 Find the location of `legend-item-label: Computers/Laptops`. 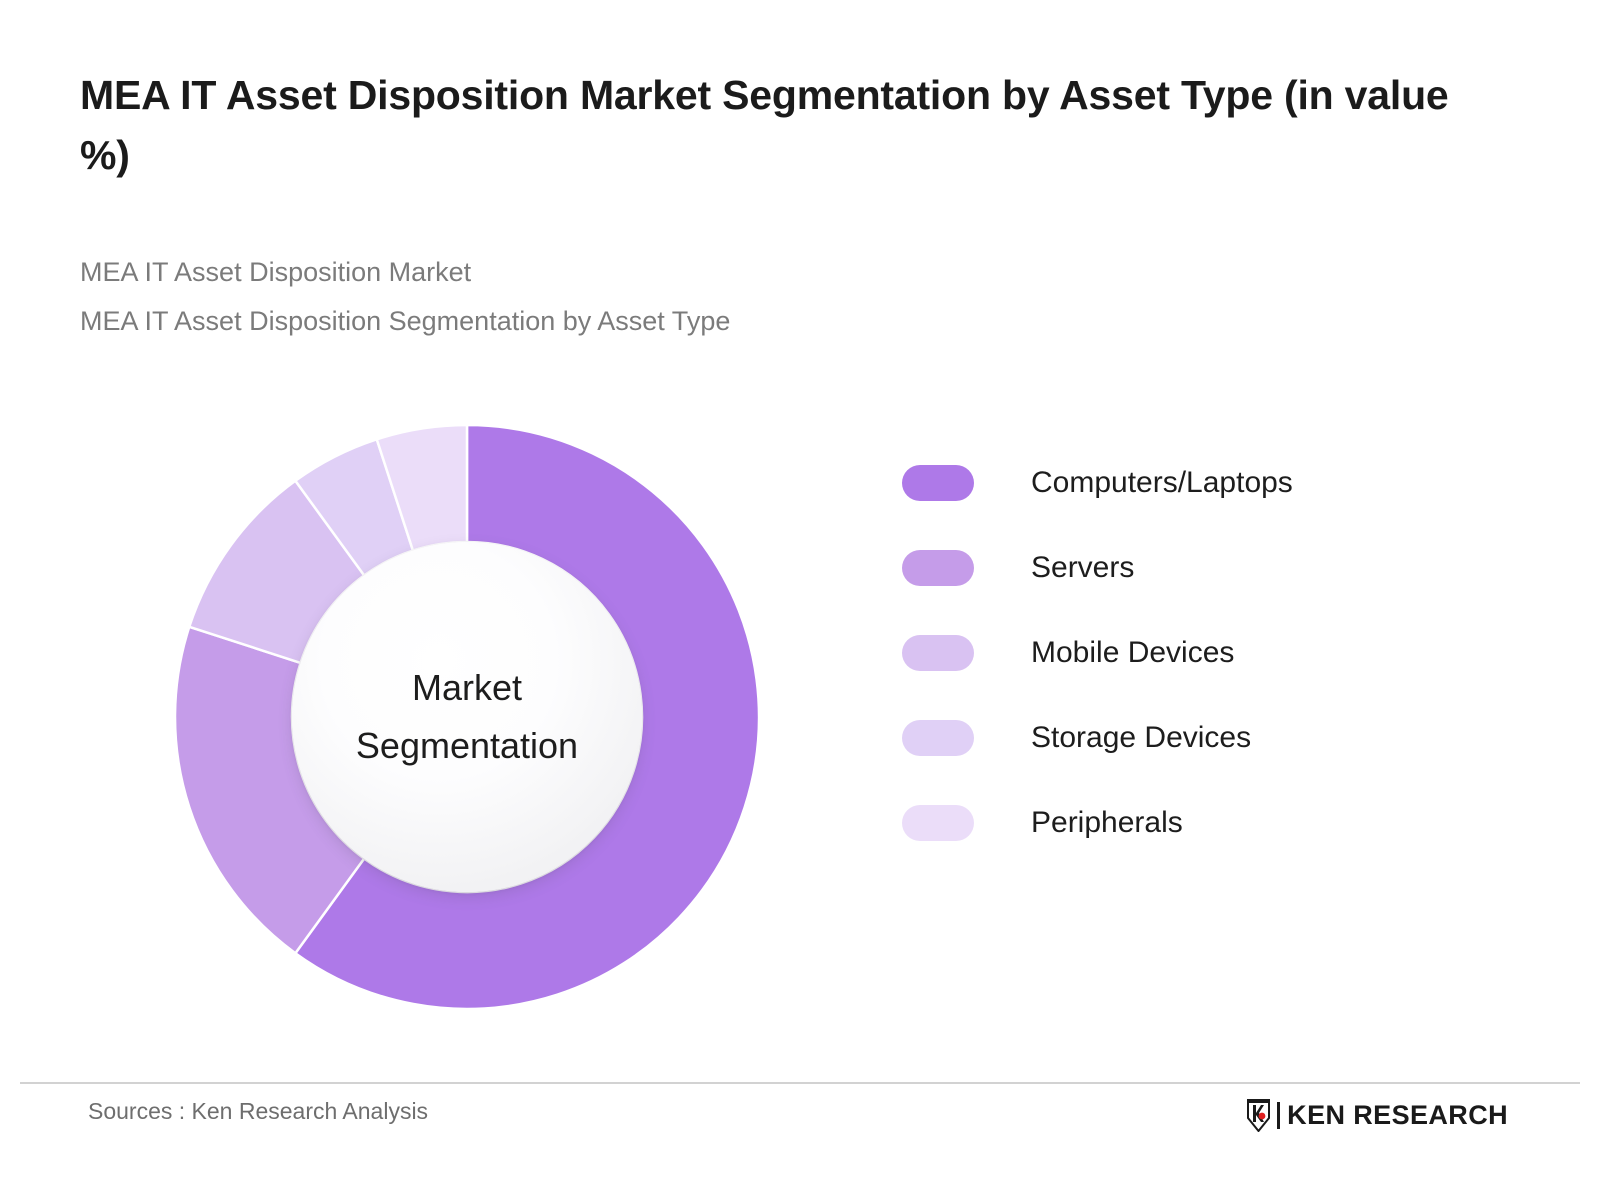

legend-item-label: Computers/Laptops is located at coordinates (1162, 482).